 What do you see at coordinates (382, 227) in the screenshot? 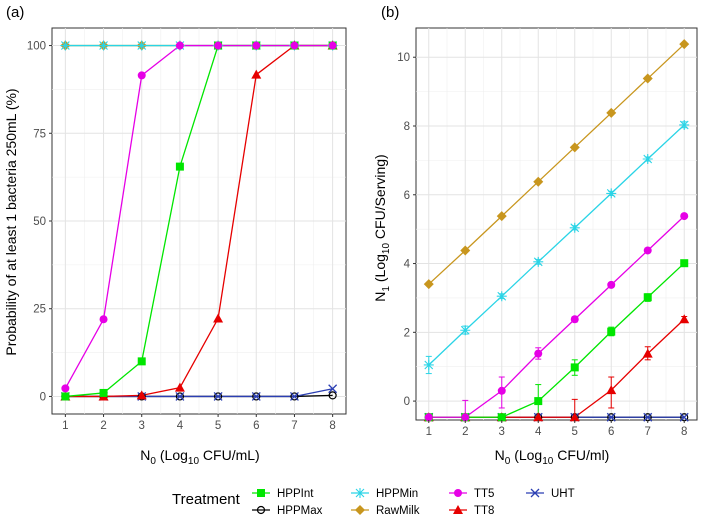
I see `panel-b-y-axis-title: N1 (Log10 CFU/Serving)` at bounding box center [382, 227].